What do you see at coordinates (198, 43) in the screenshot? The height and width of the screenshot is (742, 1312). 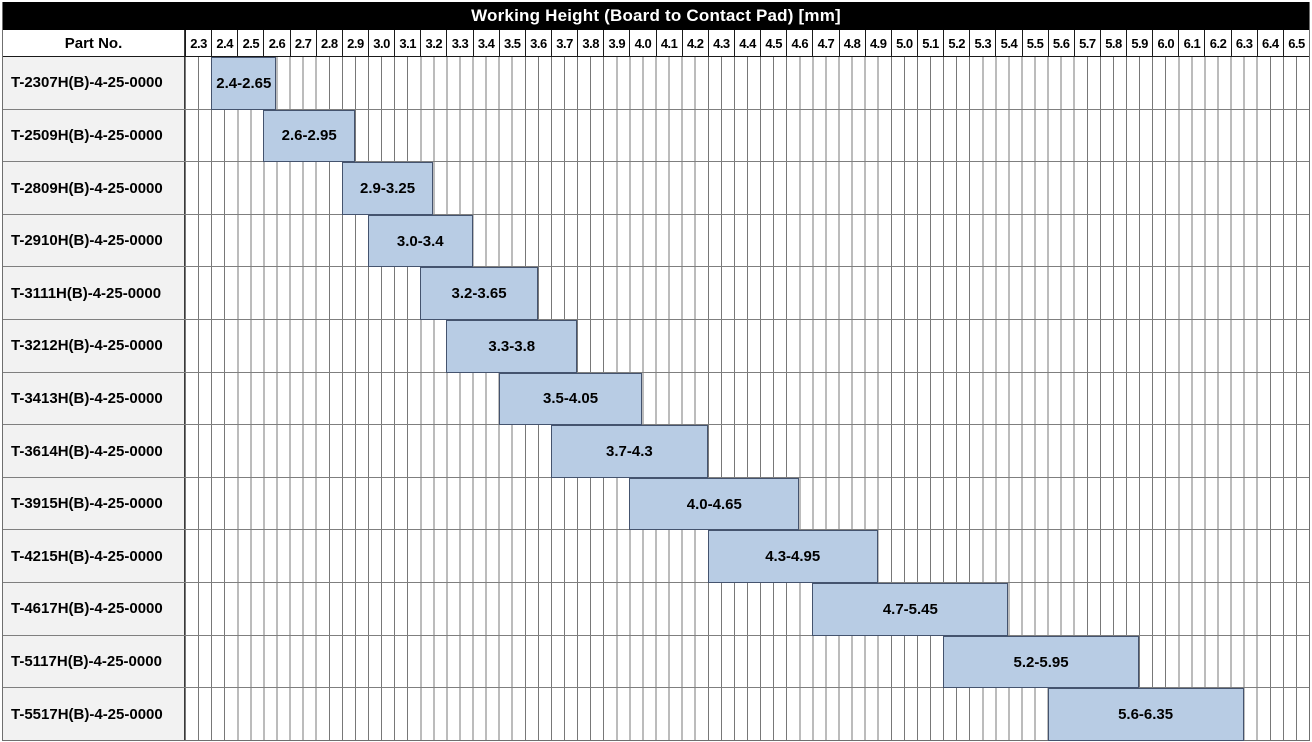 I see `axis-tick: 2.3` at bounding box center [198, 43].